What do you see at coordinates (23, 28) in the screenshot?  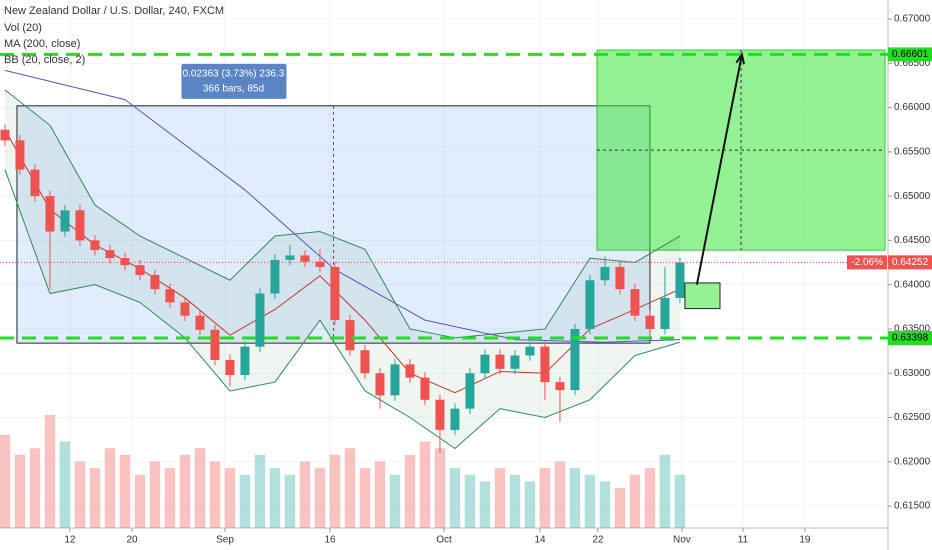 I see `indicator-label: Vol (20)` at bounding box center [23, 28].